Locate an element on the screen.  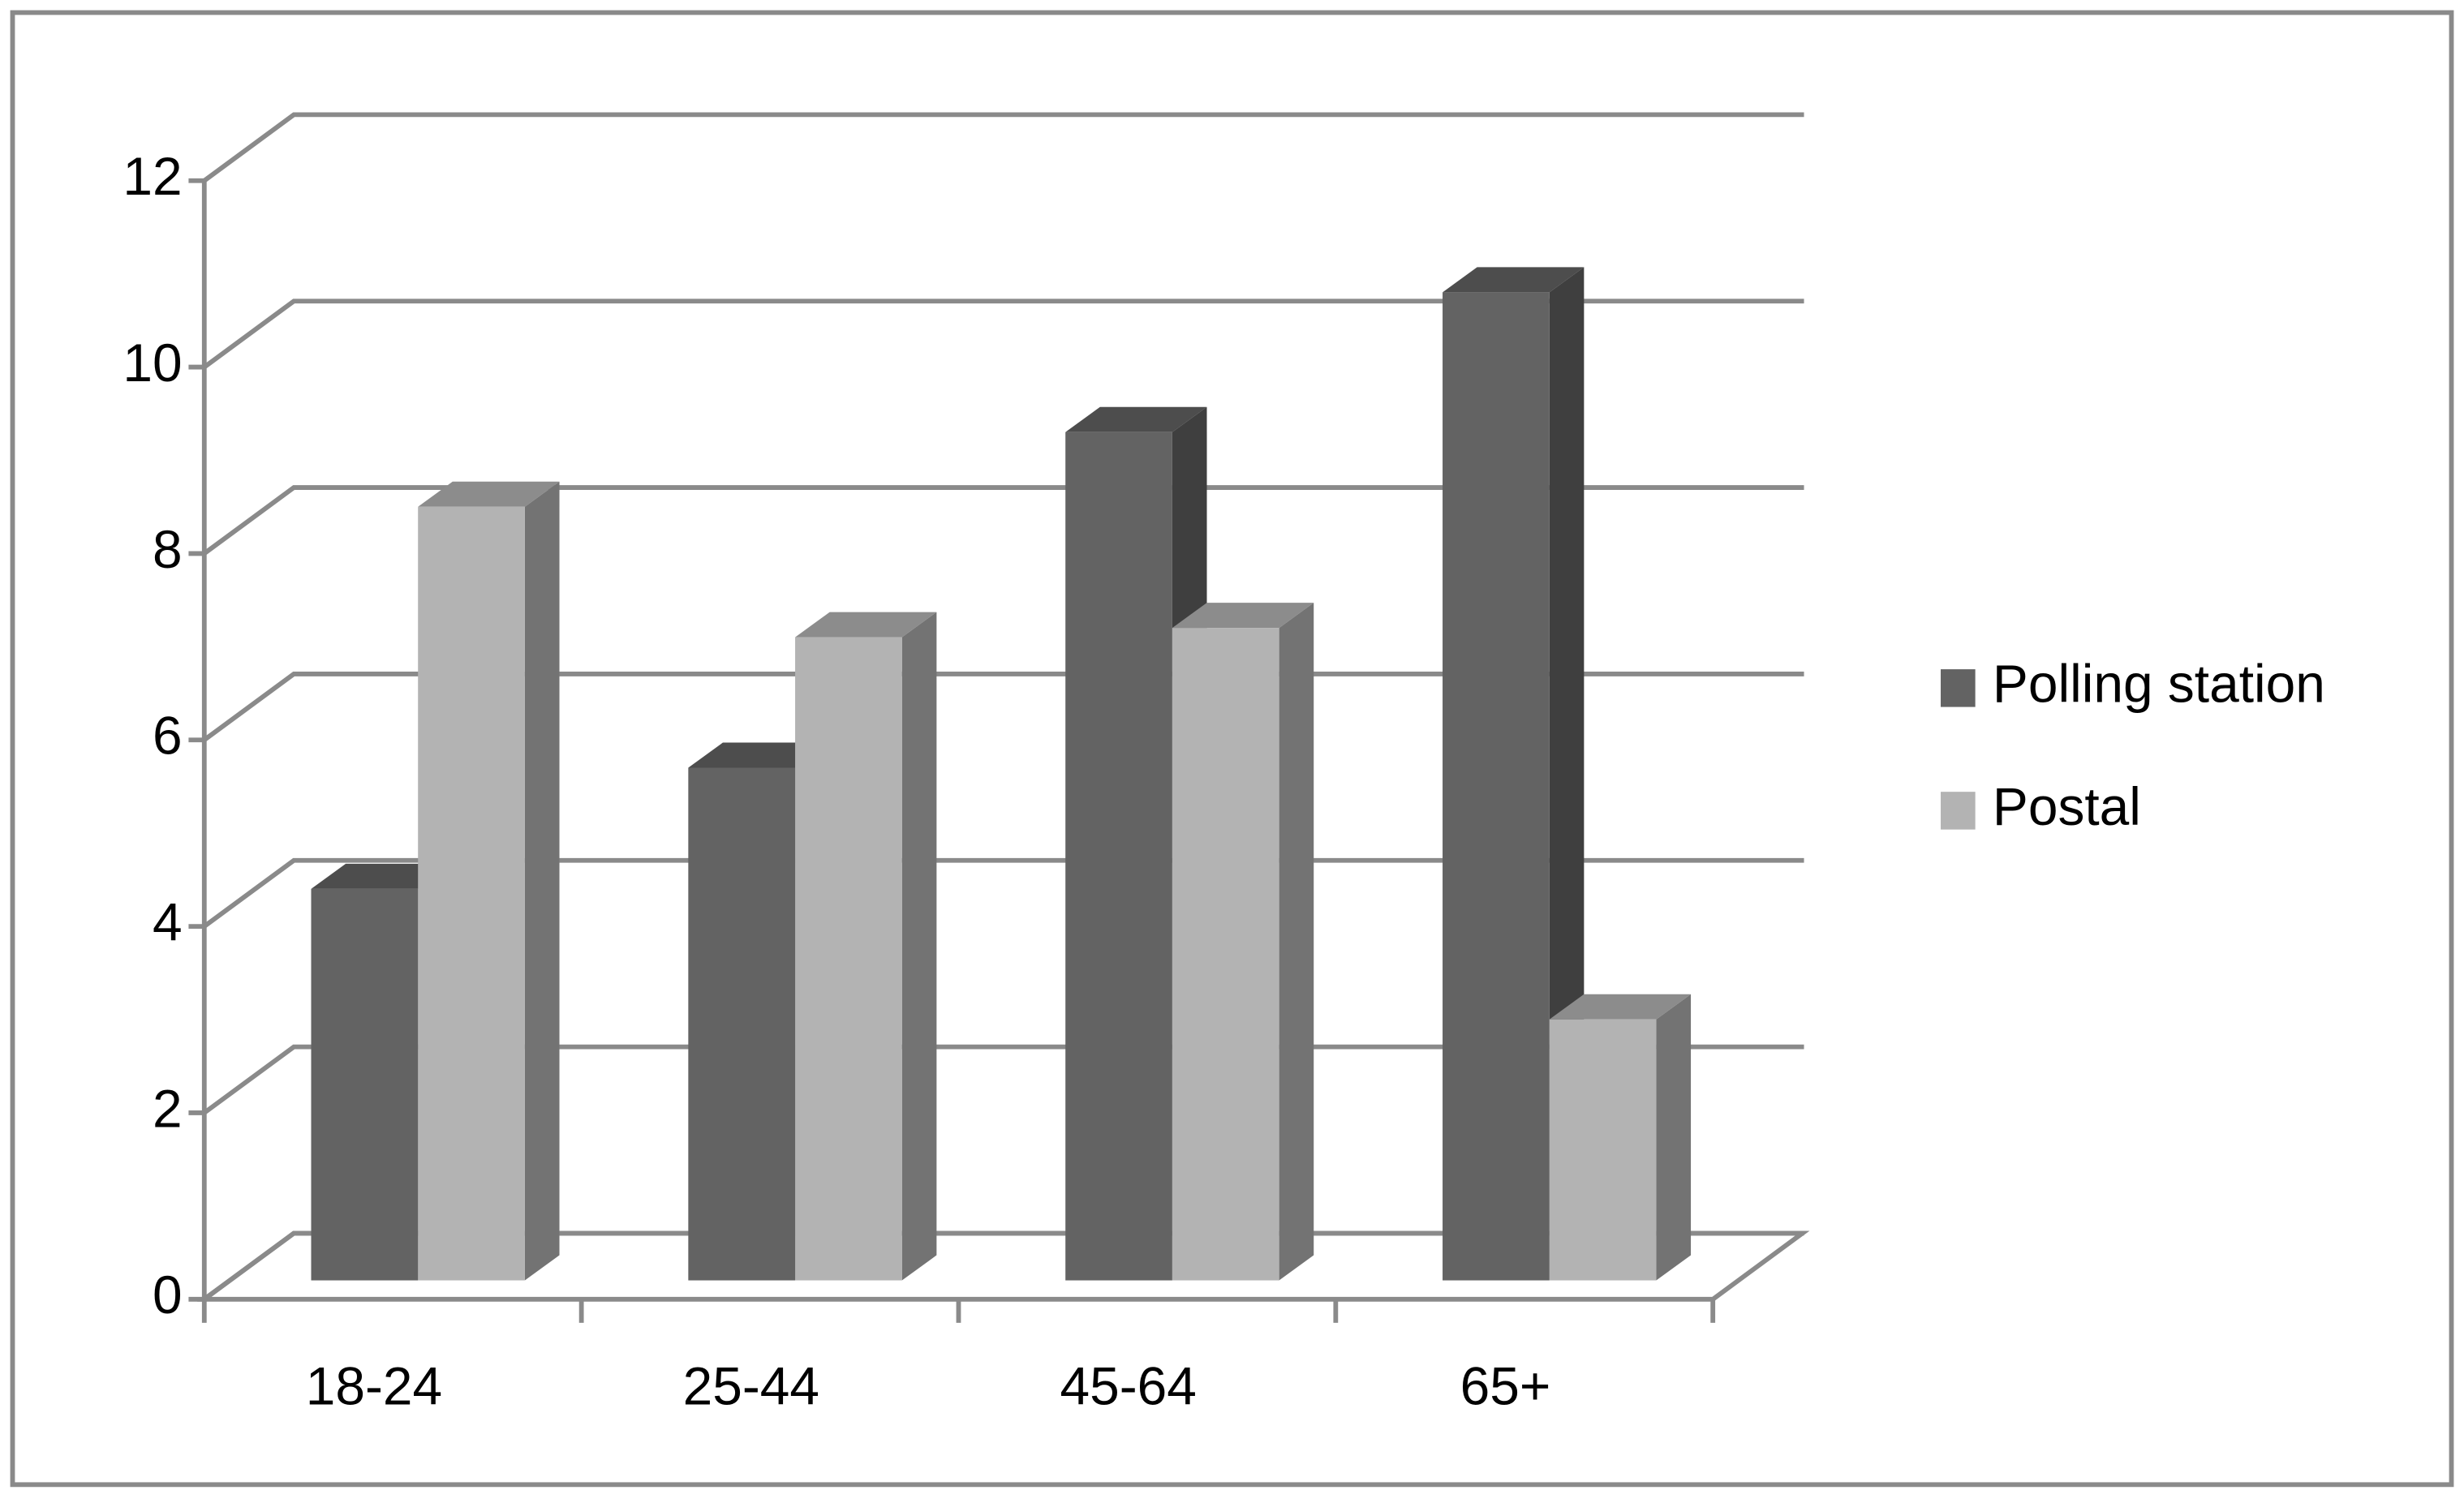
x-tick-label: 18-24 is located at coordinates (374, 1386).